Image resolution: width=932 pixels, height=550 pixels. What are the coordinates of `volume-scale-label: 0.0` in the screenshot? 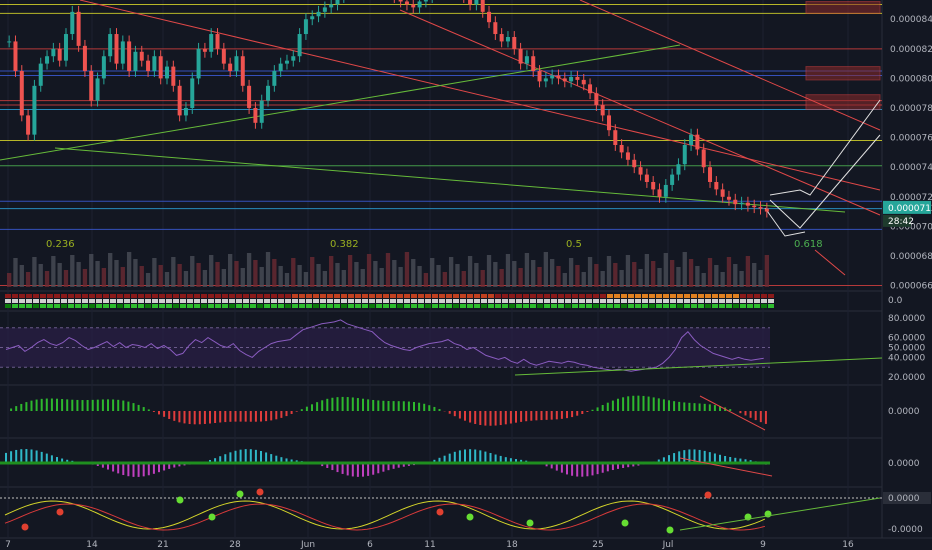 It's located at (895, 301).